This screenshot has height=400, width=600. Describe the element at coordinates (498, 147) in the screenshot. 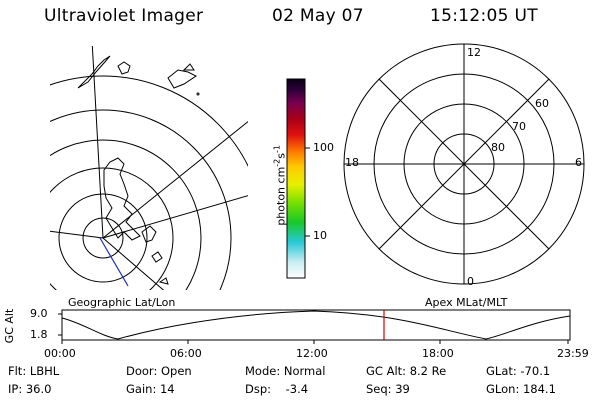

I see `mlat-label-80: 80` at that location.